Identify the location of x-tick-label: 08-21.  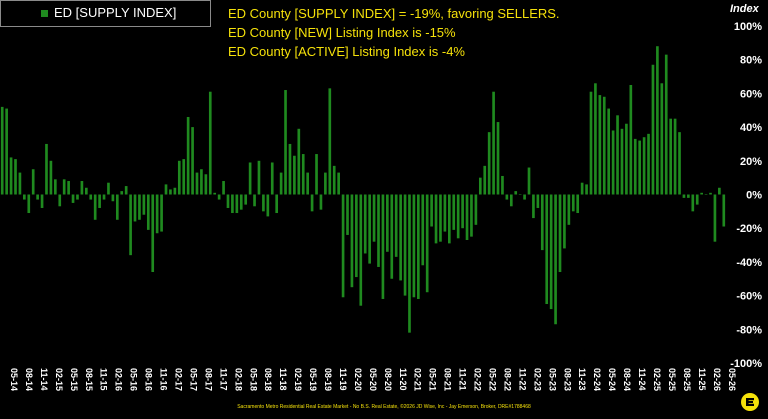
(448, 379).